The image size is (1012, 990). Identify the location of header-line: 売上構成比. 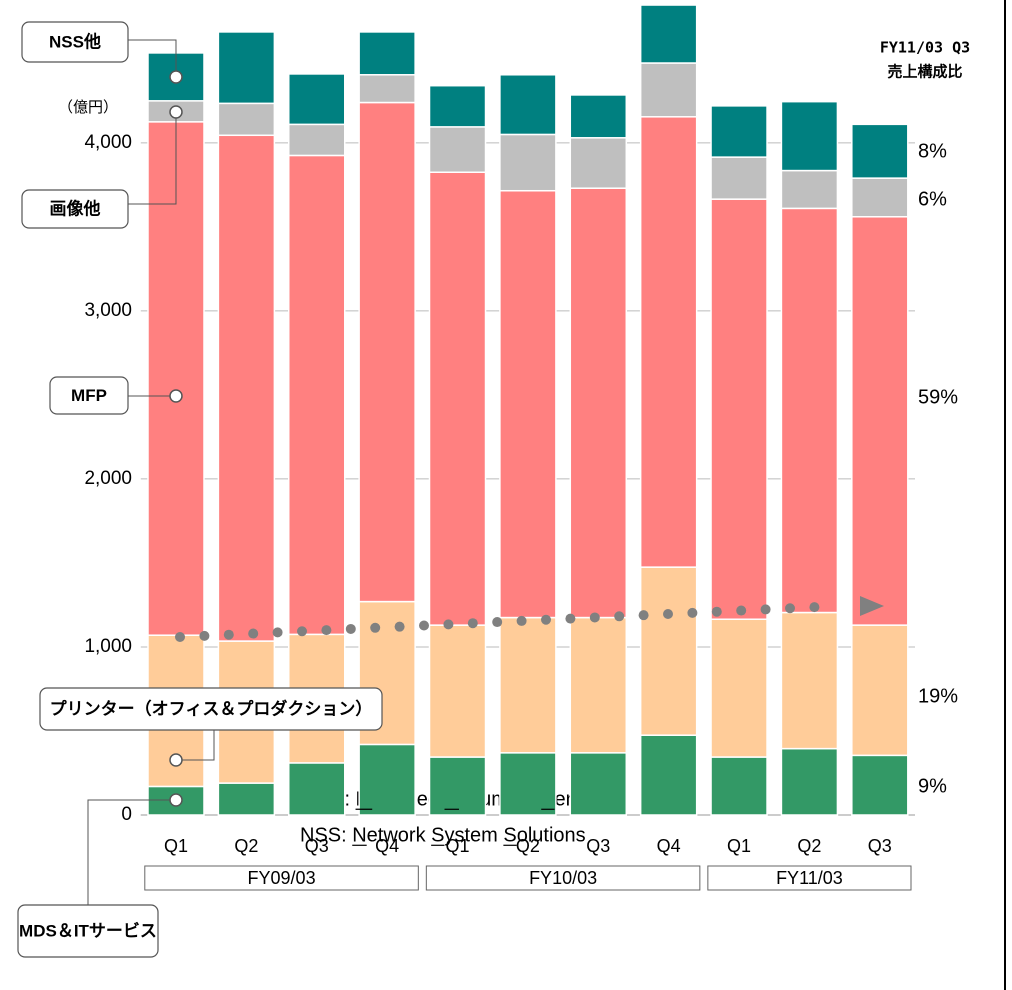
(924, 72).